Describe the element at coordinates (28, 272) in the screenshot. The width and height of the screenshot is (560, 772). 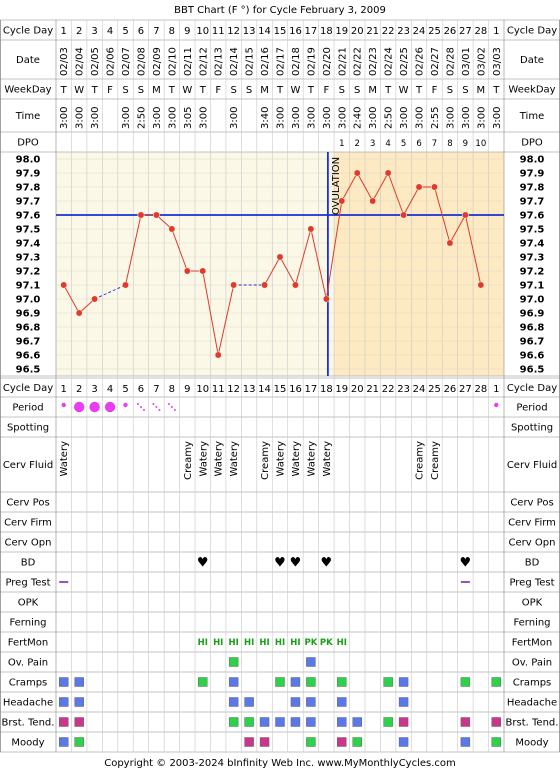
I see `y-tick-label-left: 97.2` at that location.